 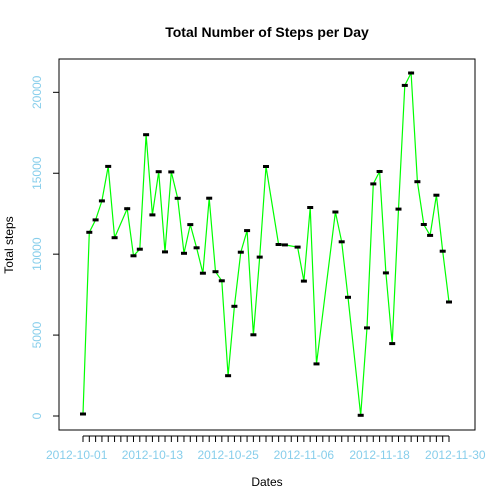 I want to click on x-tick-label: 2012-10-25, so click(x=228, y=455).